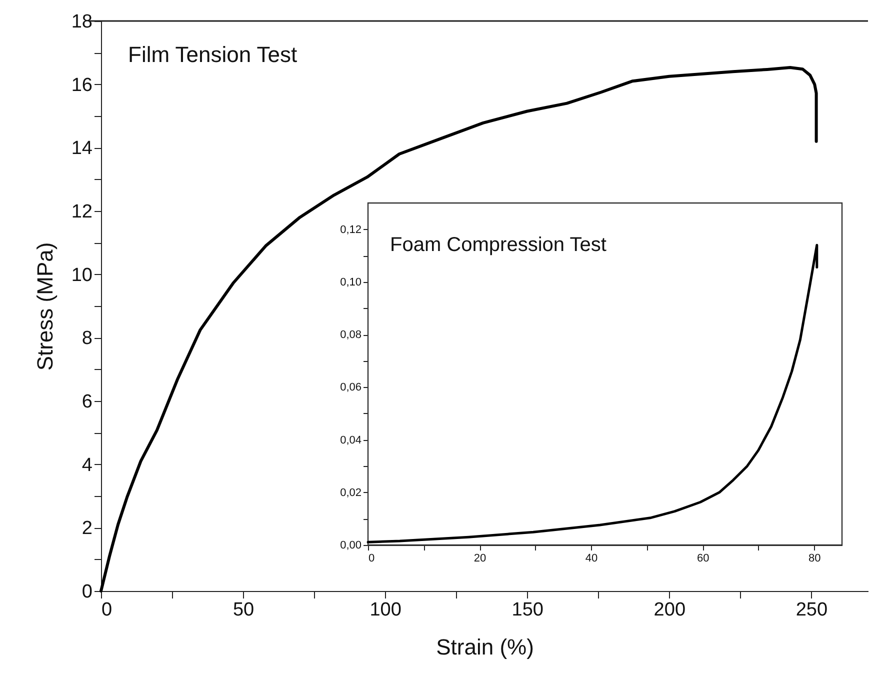 The image size is (870, 681). I want to click on x-tick-label: 60, so click(703, 558).